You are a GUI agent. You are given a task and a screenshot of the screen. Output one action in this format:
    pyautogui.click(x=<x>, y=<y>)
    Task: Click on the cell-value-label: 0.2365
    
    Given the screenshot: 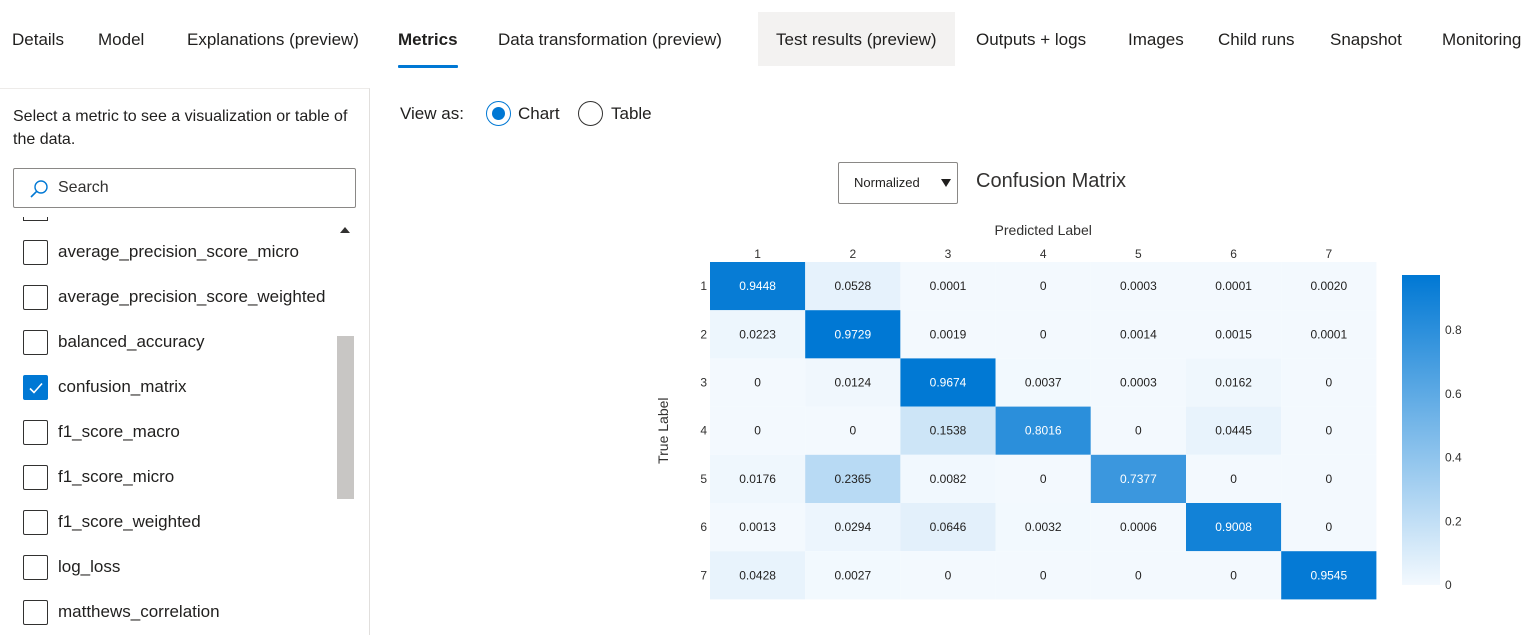 What is the action you would take?
    pyautogui.click(x=852, y=479)
    